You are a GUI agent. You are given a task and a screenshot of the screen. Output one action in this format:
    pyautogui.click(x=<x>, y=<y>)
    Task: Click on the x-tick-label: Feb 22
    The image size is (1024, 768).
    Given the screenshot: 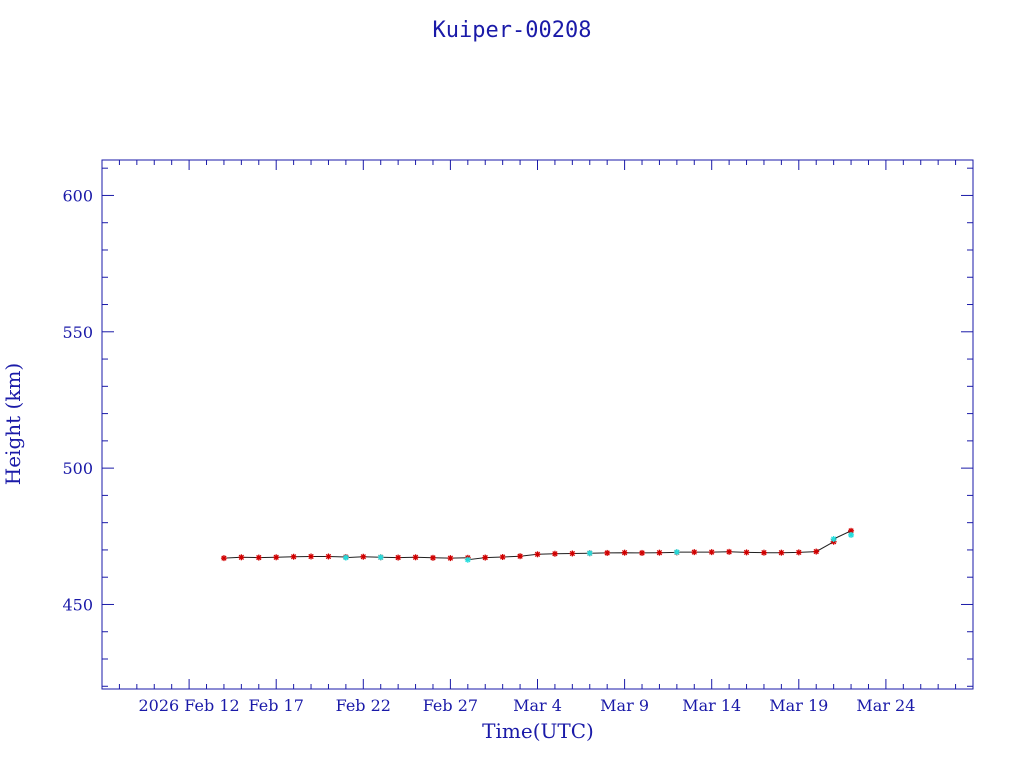 What is the action you would take?
    pyautogui.click(x=363, y=705)
    